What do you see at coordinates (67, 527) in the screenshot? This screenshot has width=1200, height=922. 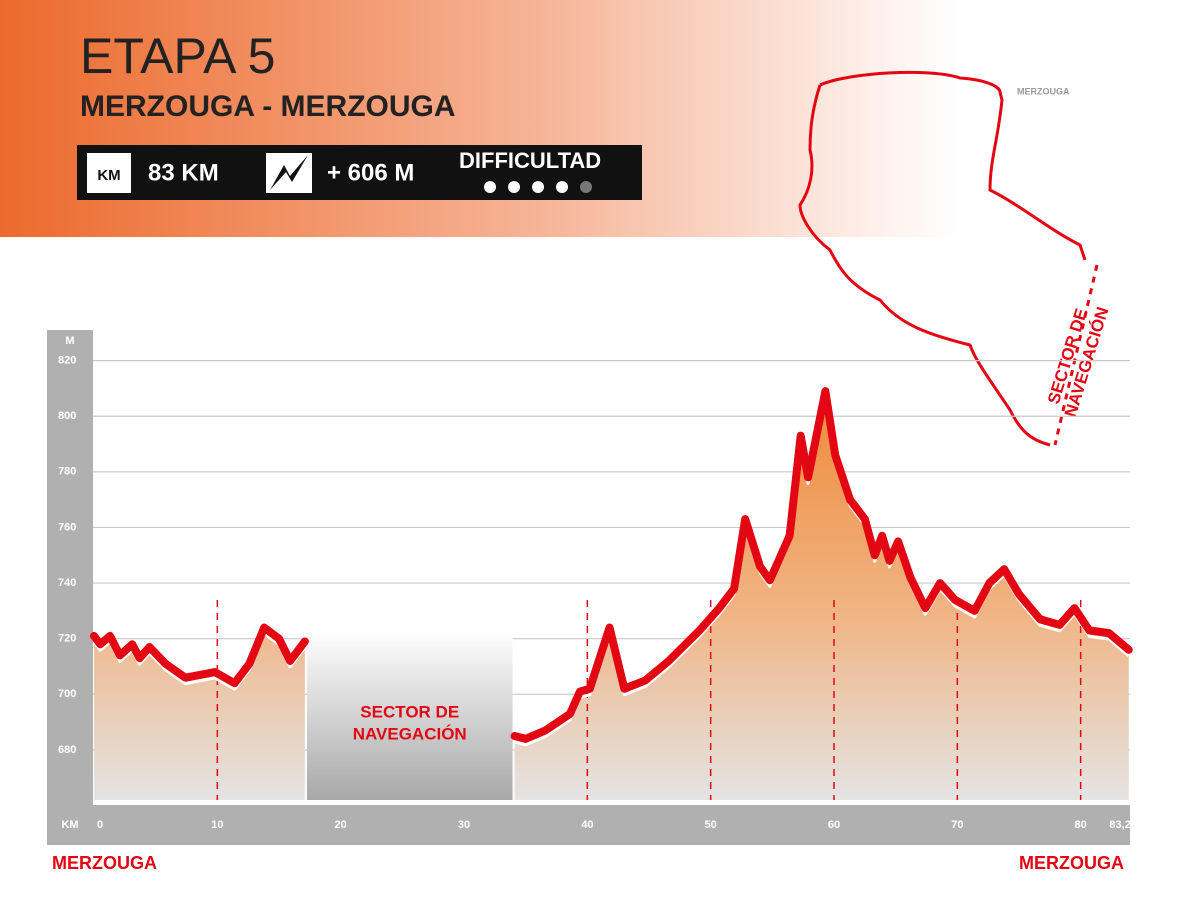 I see `y-tick-label: 760` at bounding box center [67, 527].